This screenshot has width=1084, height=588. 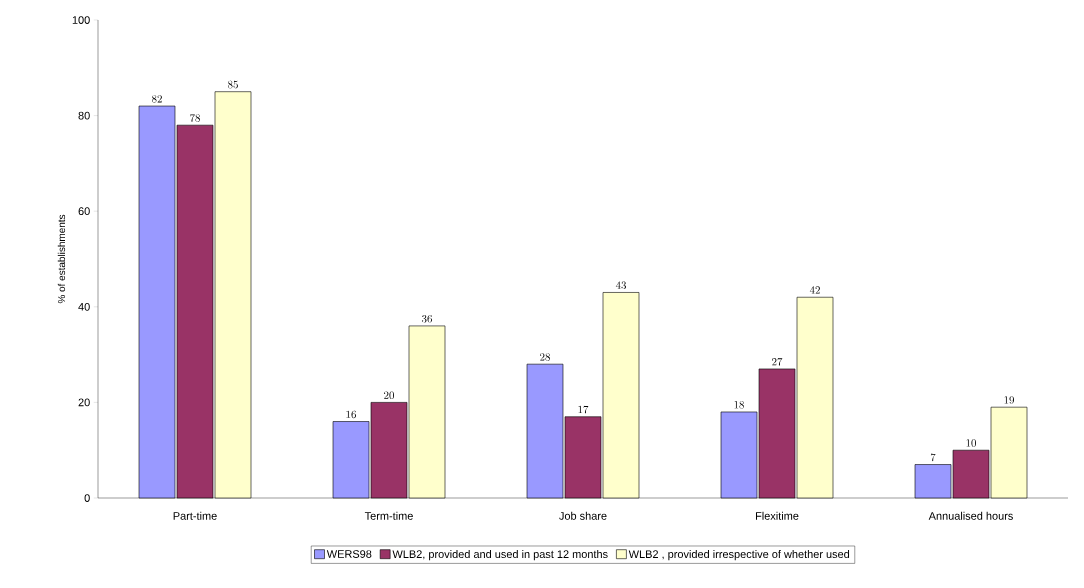 I want to click on x-tick-label: Job share, so click(x=583, y=515).